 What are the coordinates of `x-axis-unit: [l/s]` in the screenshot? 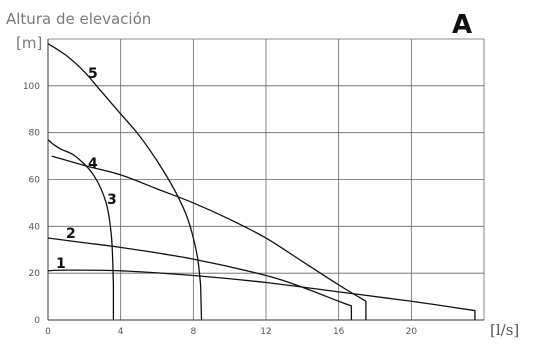 It's located at (504, 330).